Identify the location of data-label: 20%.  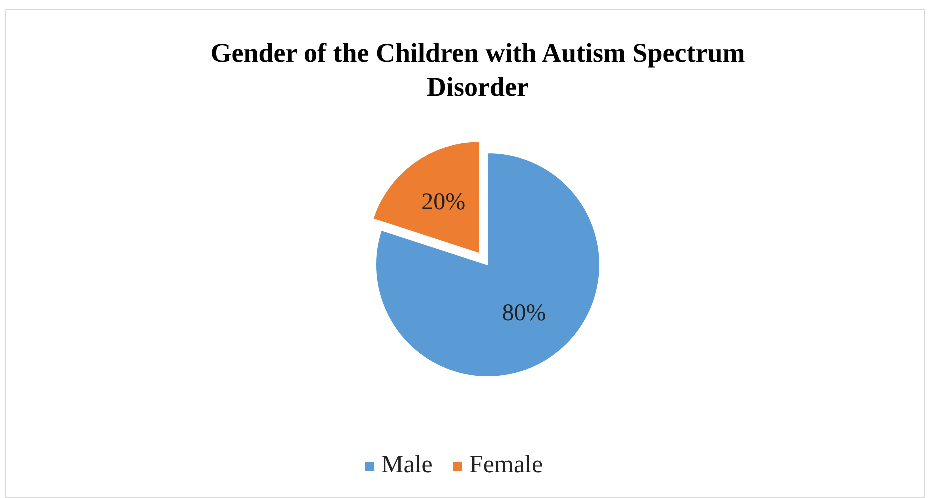
(444, 202).